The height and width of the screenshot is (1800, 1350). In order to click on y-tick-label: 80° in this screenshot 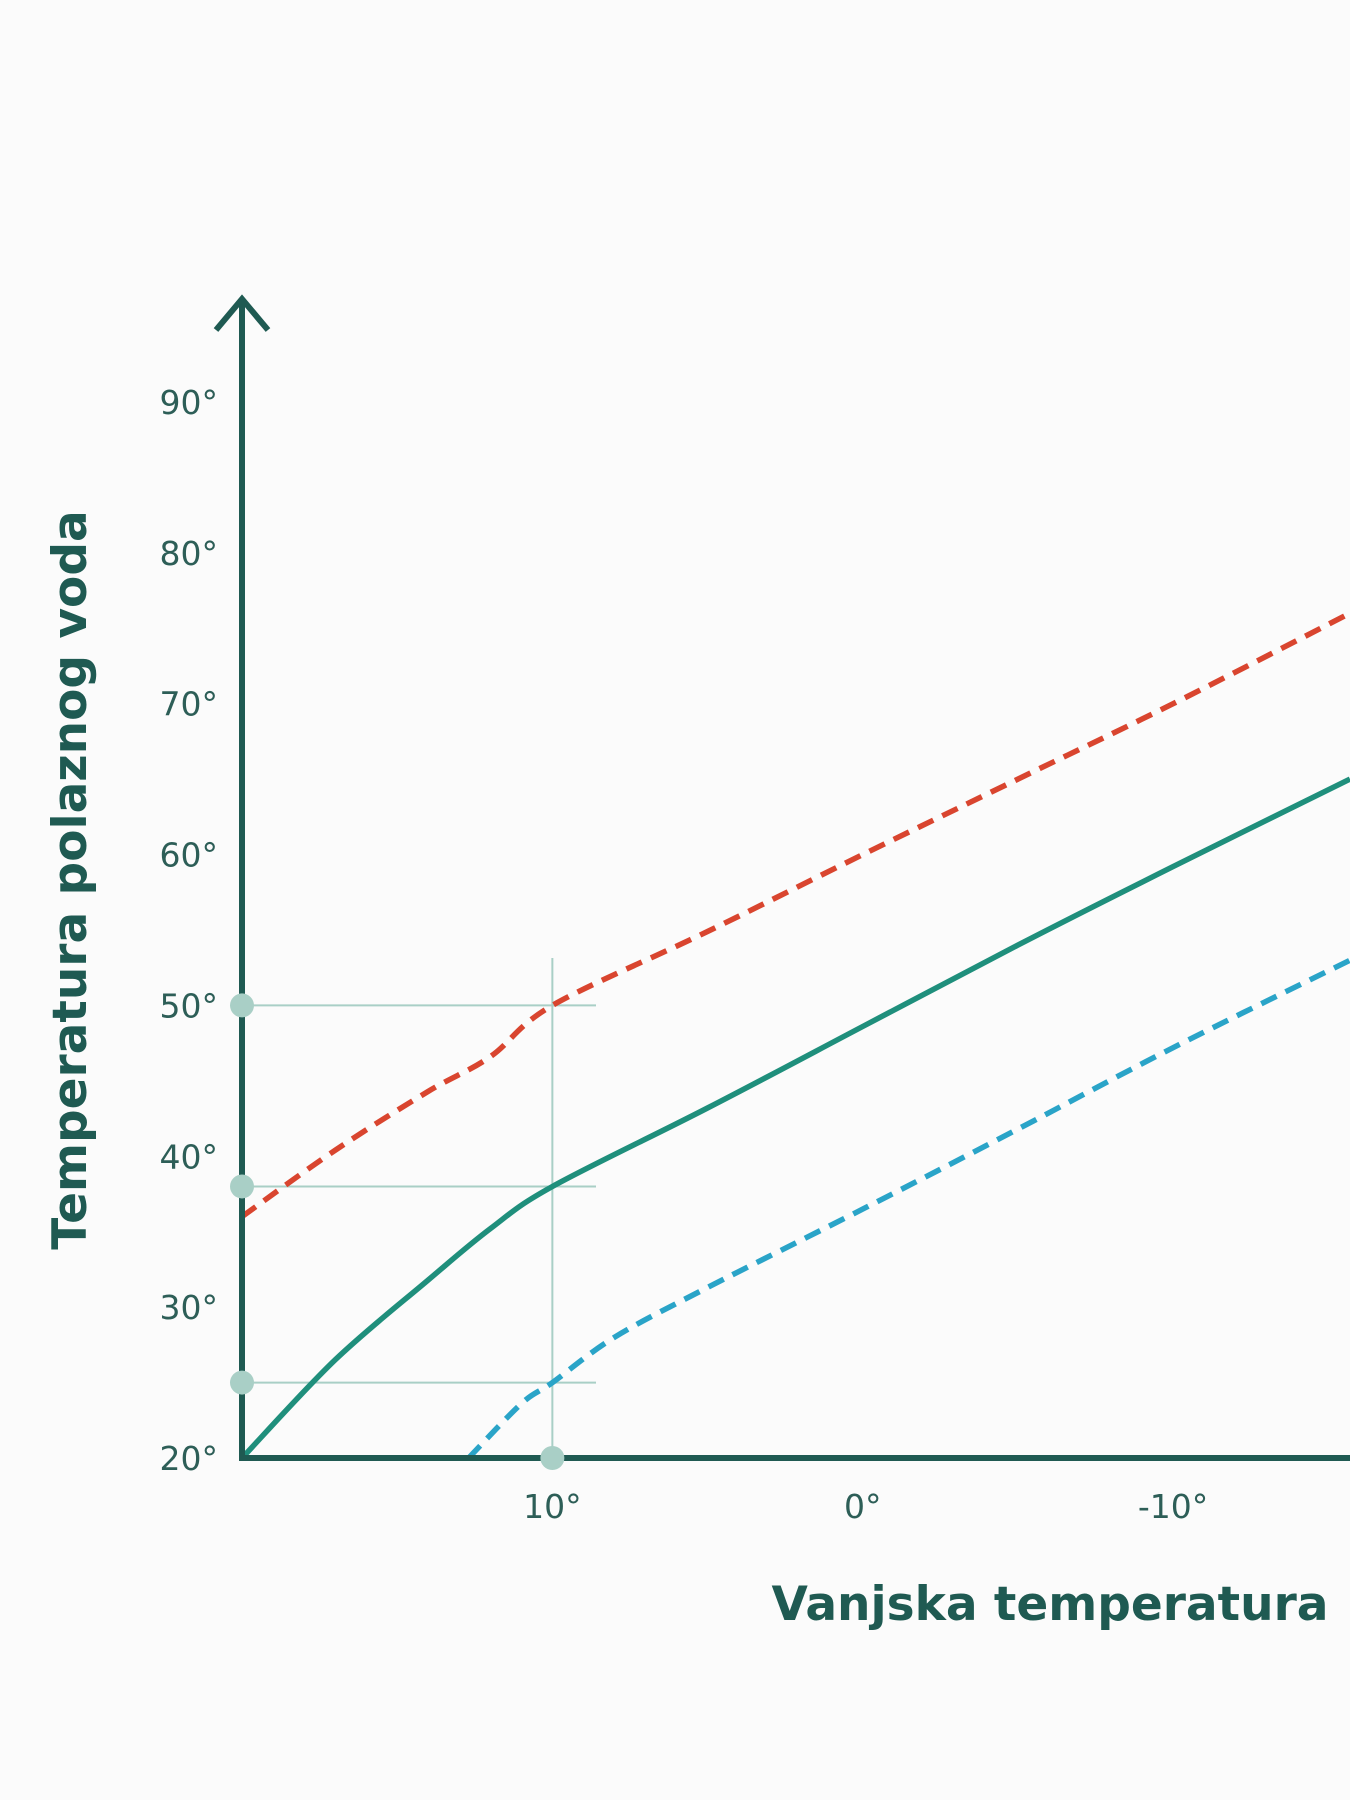, I will do `click(189, 553)`.